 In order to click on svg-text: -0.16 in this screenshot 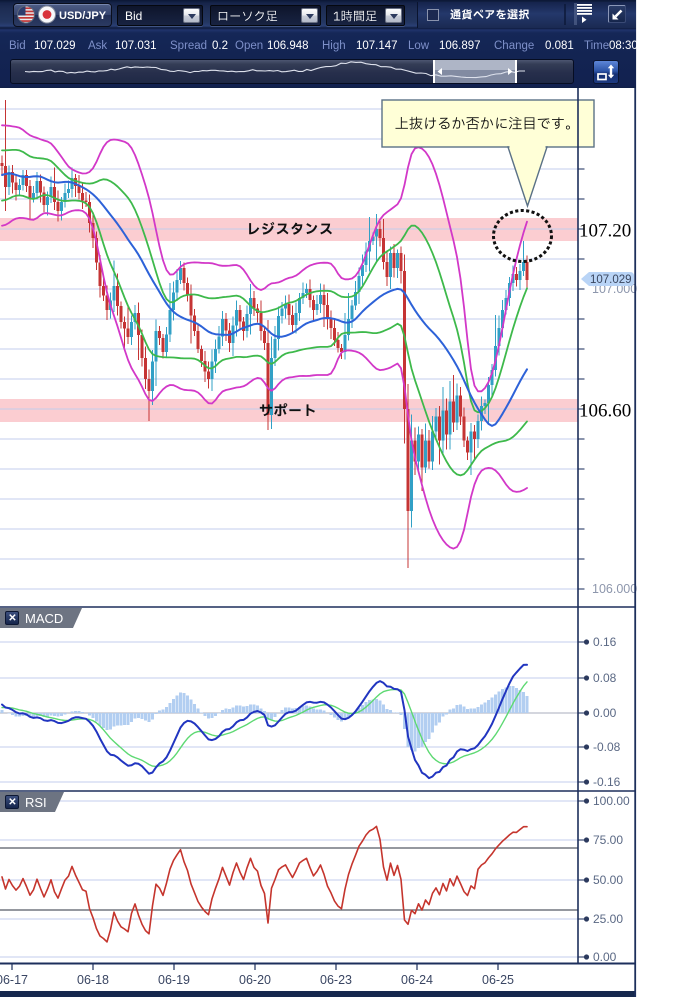, I will do `click(607, 782)`.